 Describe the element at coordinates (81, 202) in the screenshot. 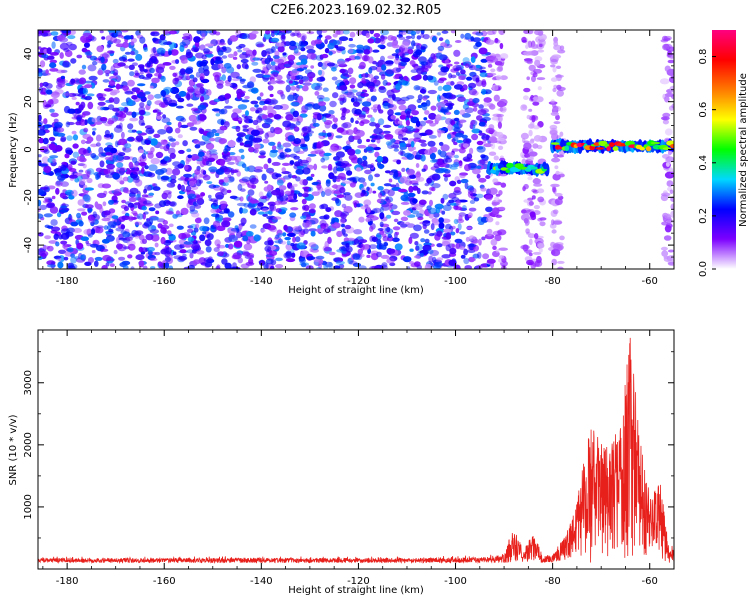

I see `spectrogram-cell-1973` at that location.